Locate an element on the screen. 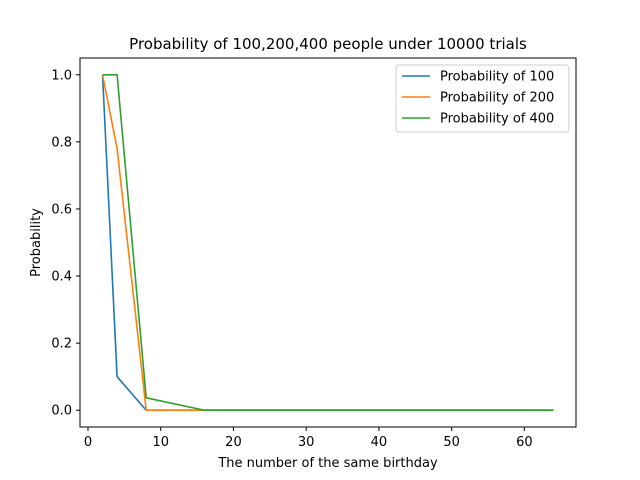  legend-entry-label: Probability of 200 is located at coordinates (497, 98).